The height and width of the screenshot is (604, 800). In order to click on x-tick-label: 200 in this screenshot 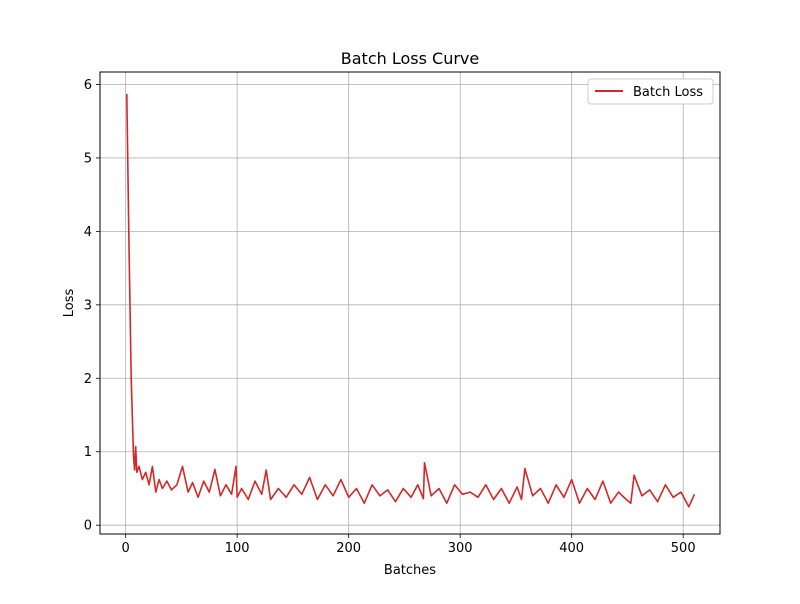, I will do `click(348, 548)`.